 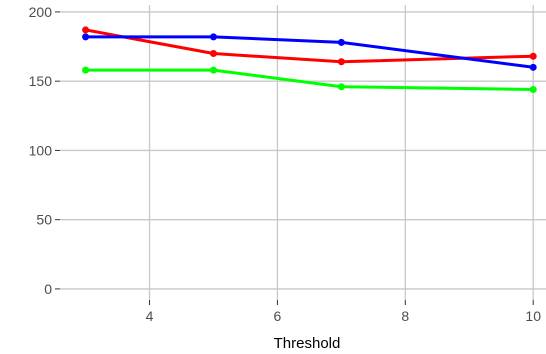 I want to click on y-tick-label: 100, so click(x=41, y=150).